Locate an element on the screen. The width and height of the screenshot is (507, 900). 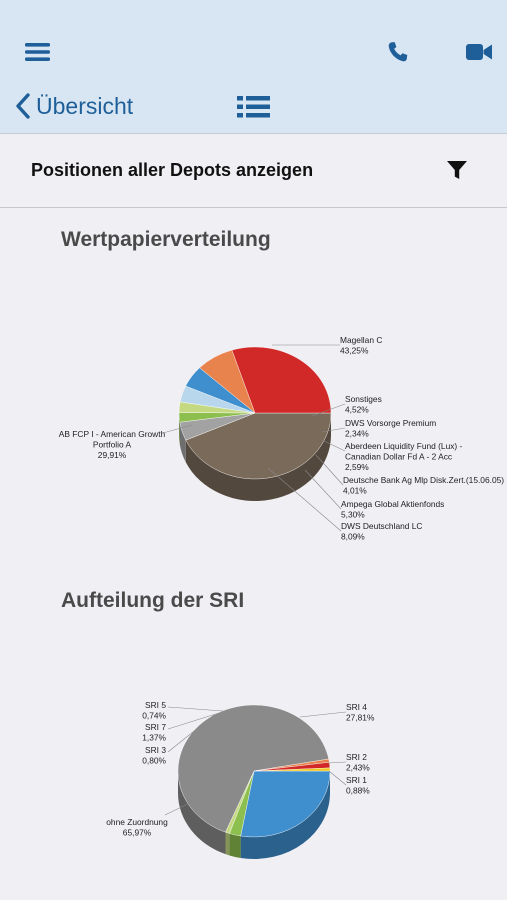
chart-title-wertpapierverteilung: Wertpapierverteilung is located at coordinates (166, 239).